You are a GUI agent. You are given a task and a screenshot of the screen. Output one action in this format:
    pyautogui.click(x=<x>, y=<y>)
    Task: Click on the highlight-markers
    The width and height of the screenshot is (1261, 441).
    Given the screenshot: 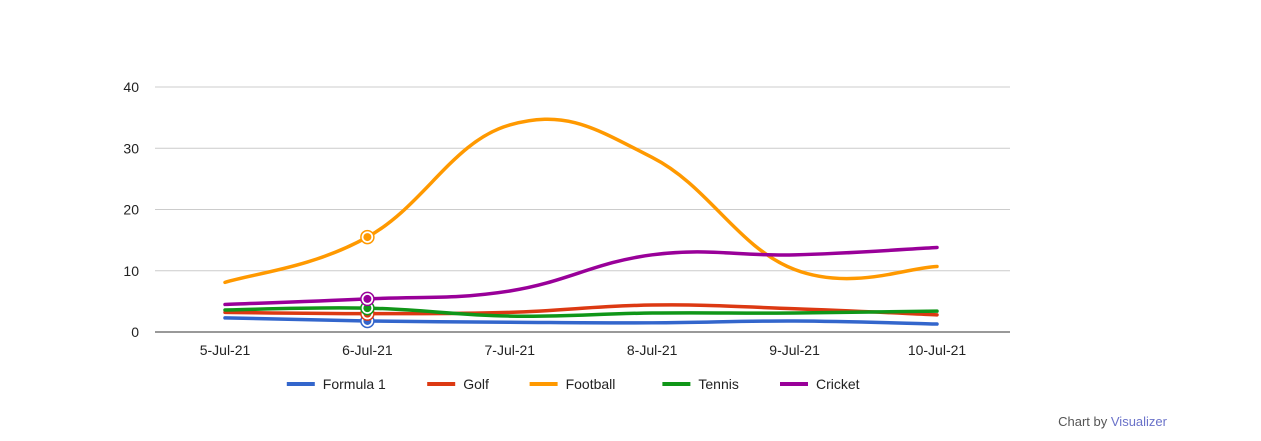 What is the action you would take?
    pyautogui.click(x=367, y=279)
    